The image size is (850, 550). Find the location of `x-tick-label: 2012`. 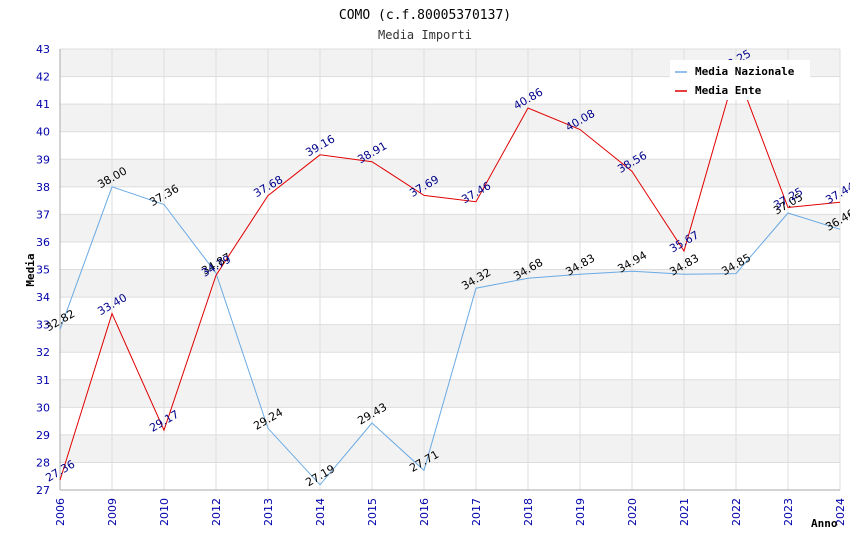

x-tick-label: 2012 is located at coordinates (216, 512).